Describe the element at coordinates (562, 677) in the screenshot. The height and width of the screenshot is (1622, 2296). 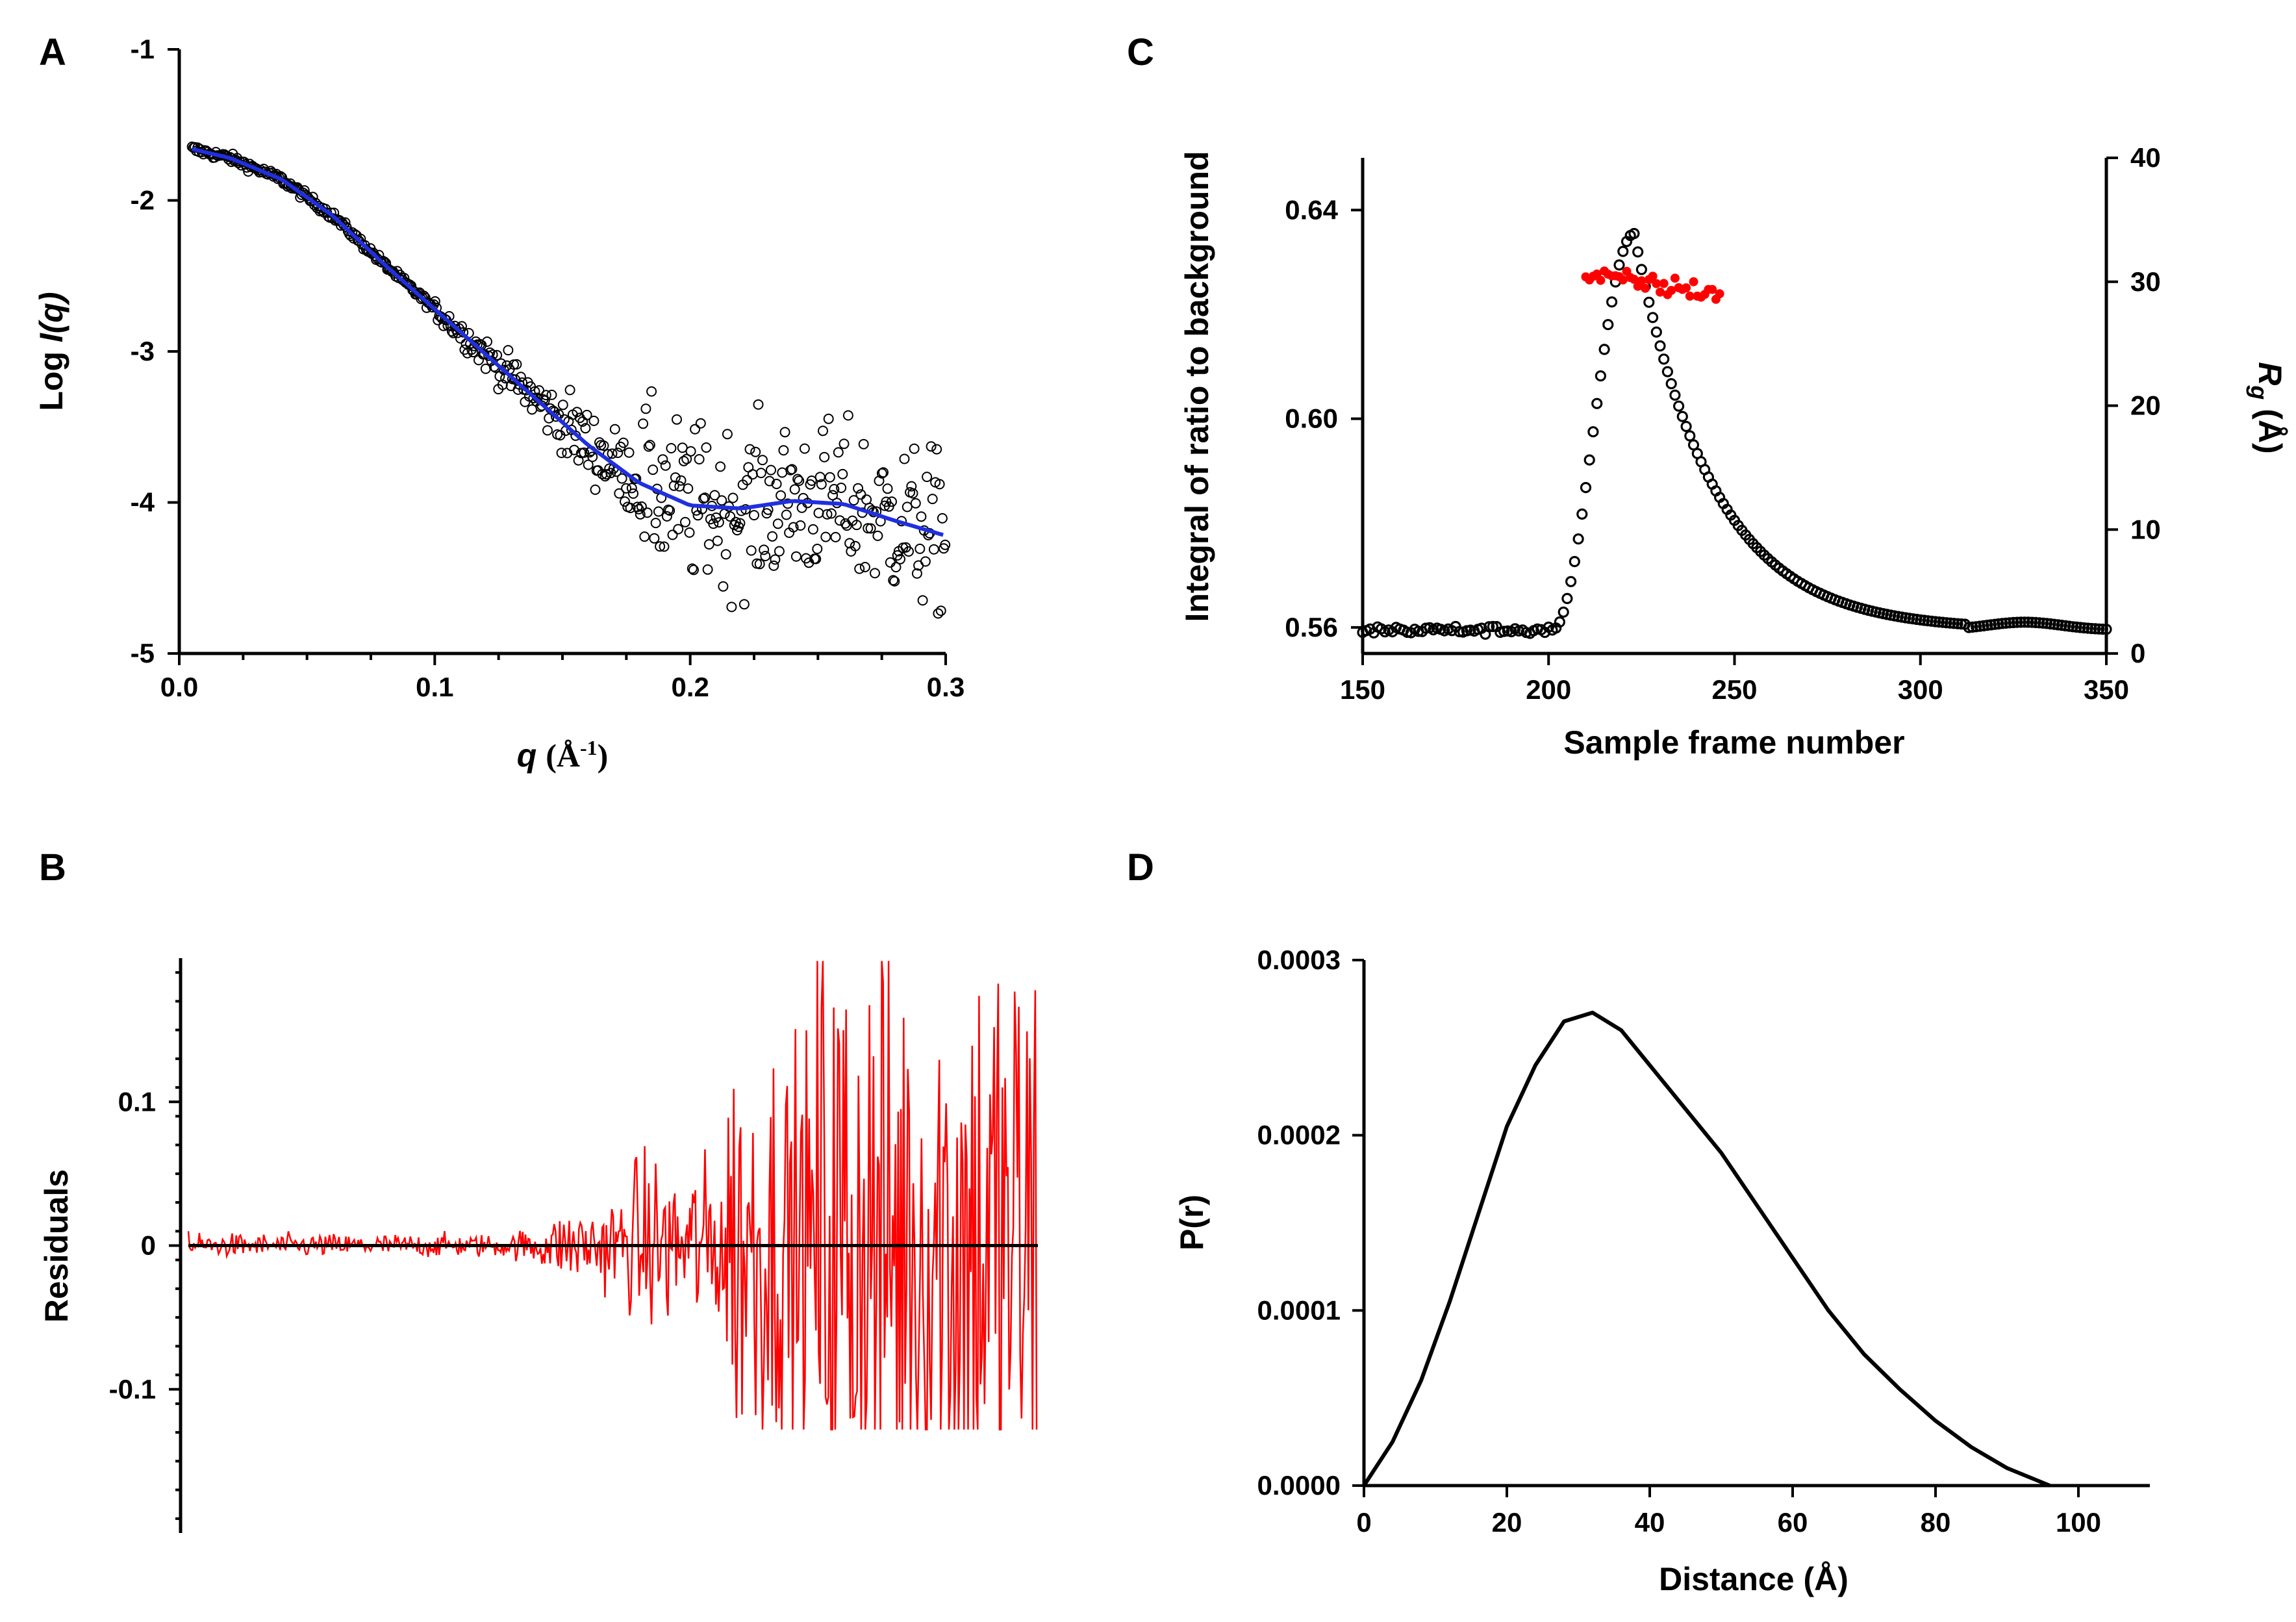
I see `panel-a-x-ticks: 0.0 0.1 0.2 0.3` at that location.